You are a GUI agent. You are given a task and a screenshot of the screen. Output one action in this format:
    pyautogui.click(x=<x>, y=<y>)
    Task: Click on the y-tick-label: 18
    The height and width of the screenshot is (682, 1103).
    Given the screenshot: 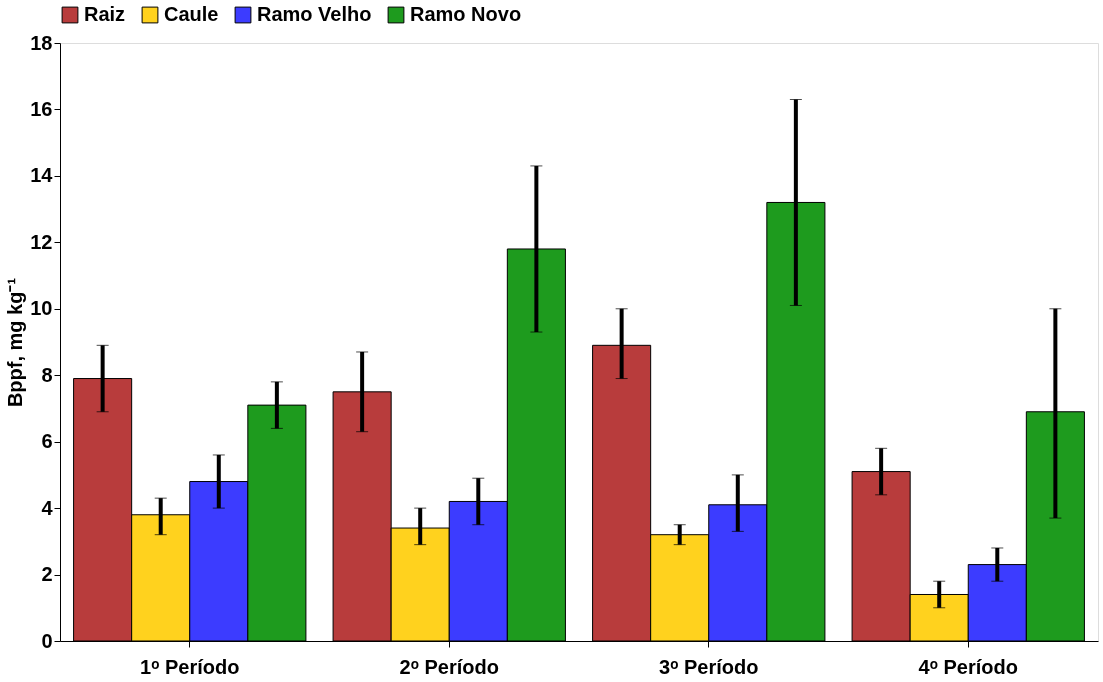 What is the action you would take?
    pyautogui.click(x=41, y=42)
    